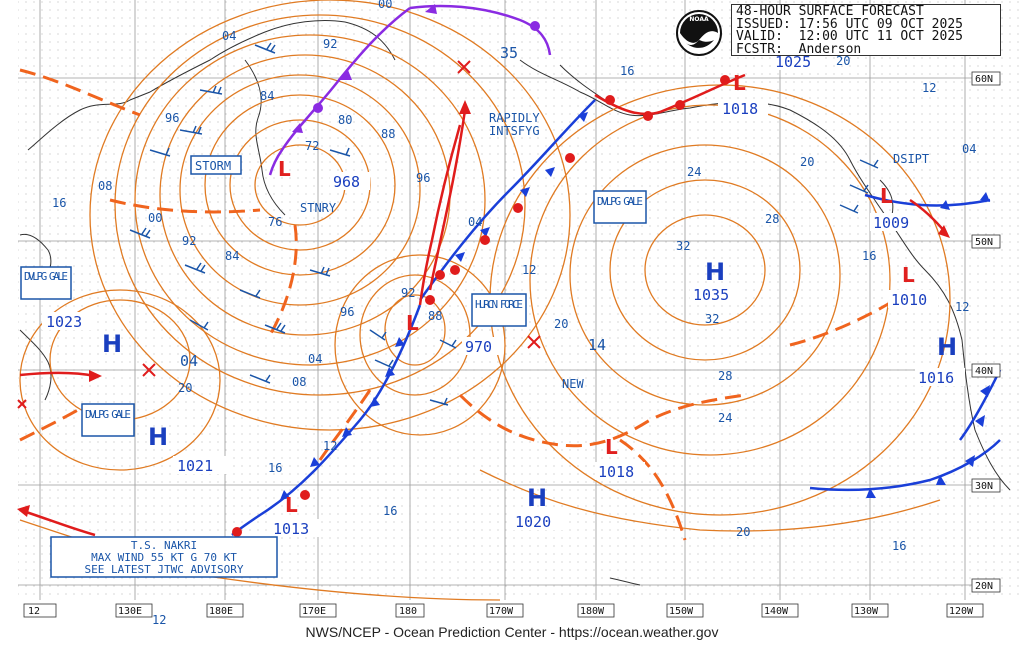 The image size is (1024, 652). I want to click on pressure-value: 1035, so click(711, 295).